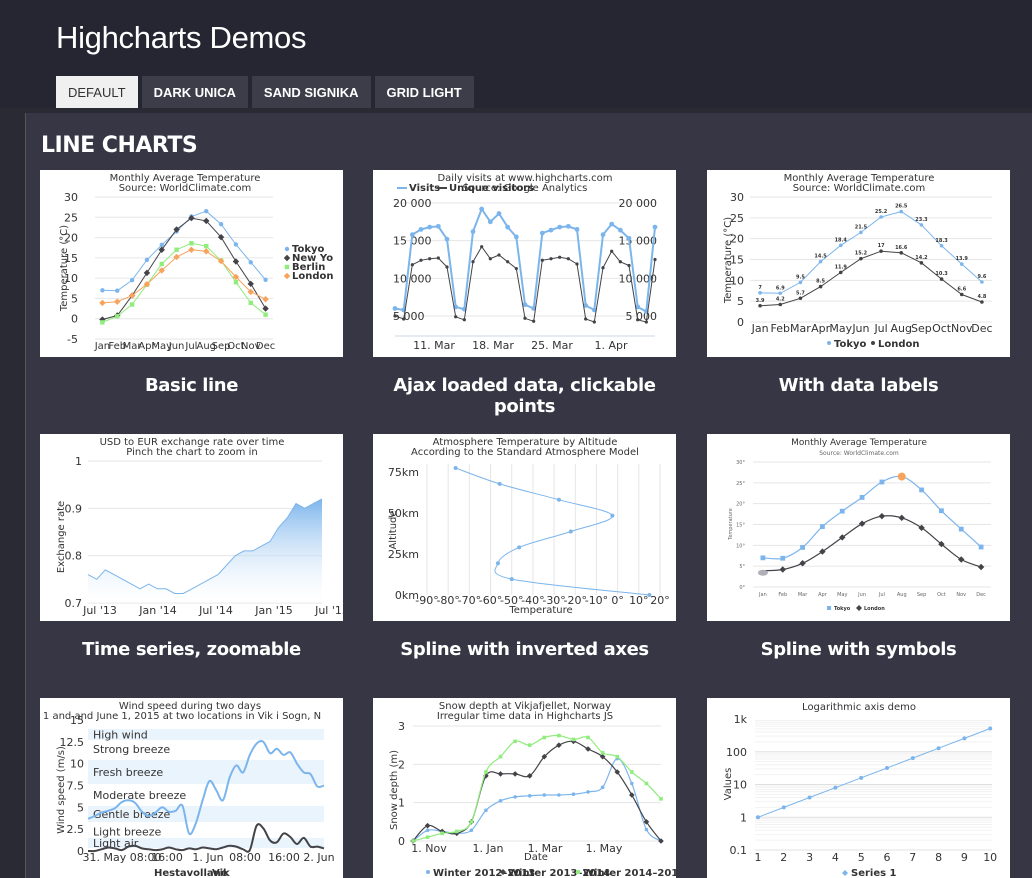 The height and width of the screenshot is (878, 1032). I want to click on x-tick-label: 31. May 08:00, so click(122, 857).